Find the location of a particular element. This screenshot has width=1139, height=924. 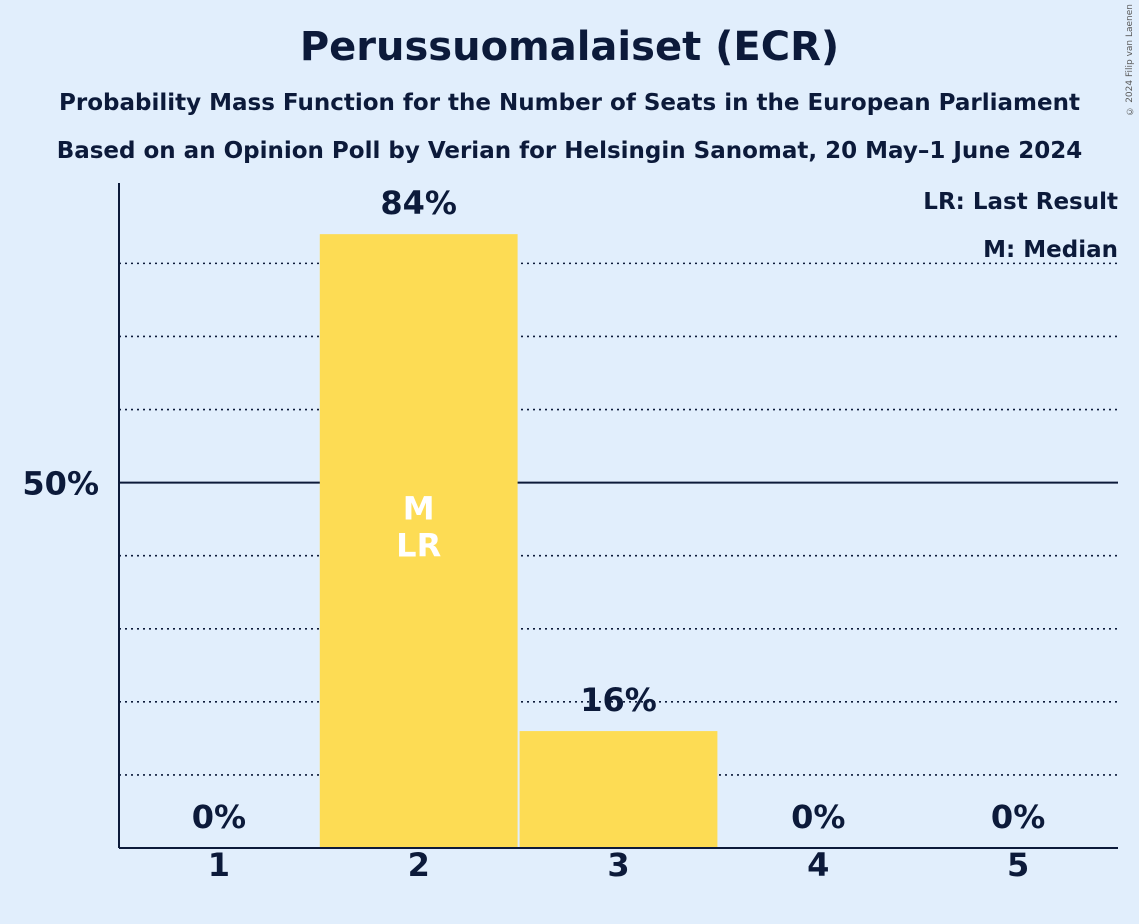

x-tick-label-5: 5 is located at coordinates (1018, 865).